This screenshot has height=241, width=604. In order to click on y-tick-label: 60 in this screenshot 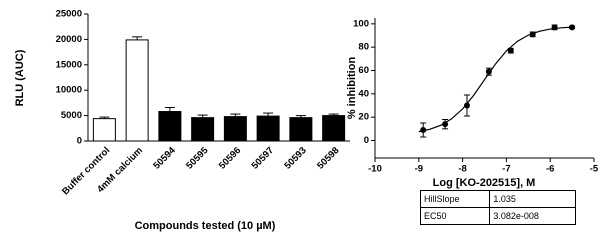, I will do `click(363, 70)`.